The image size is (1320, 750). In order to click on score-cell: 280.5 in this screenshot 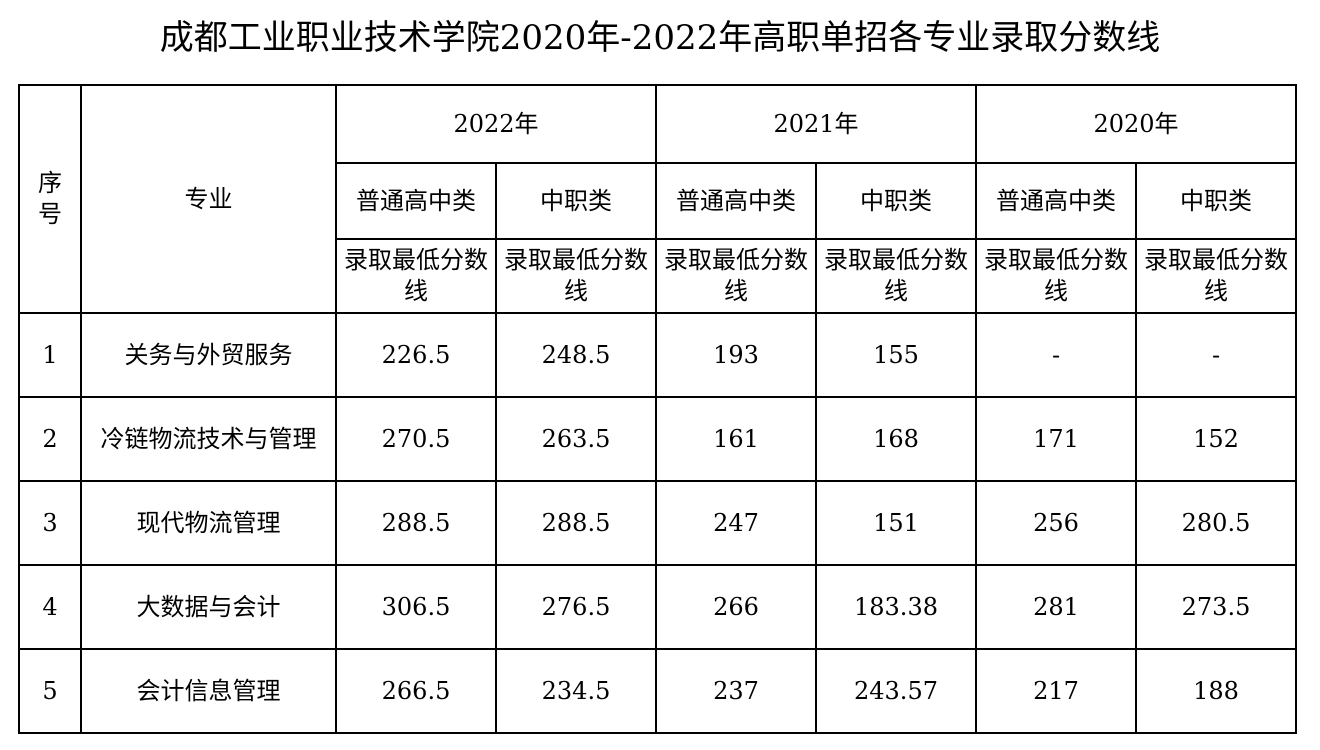, I will do `click(1216, 523)`.